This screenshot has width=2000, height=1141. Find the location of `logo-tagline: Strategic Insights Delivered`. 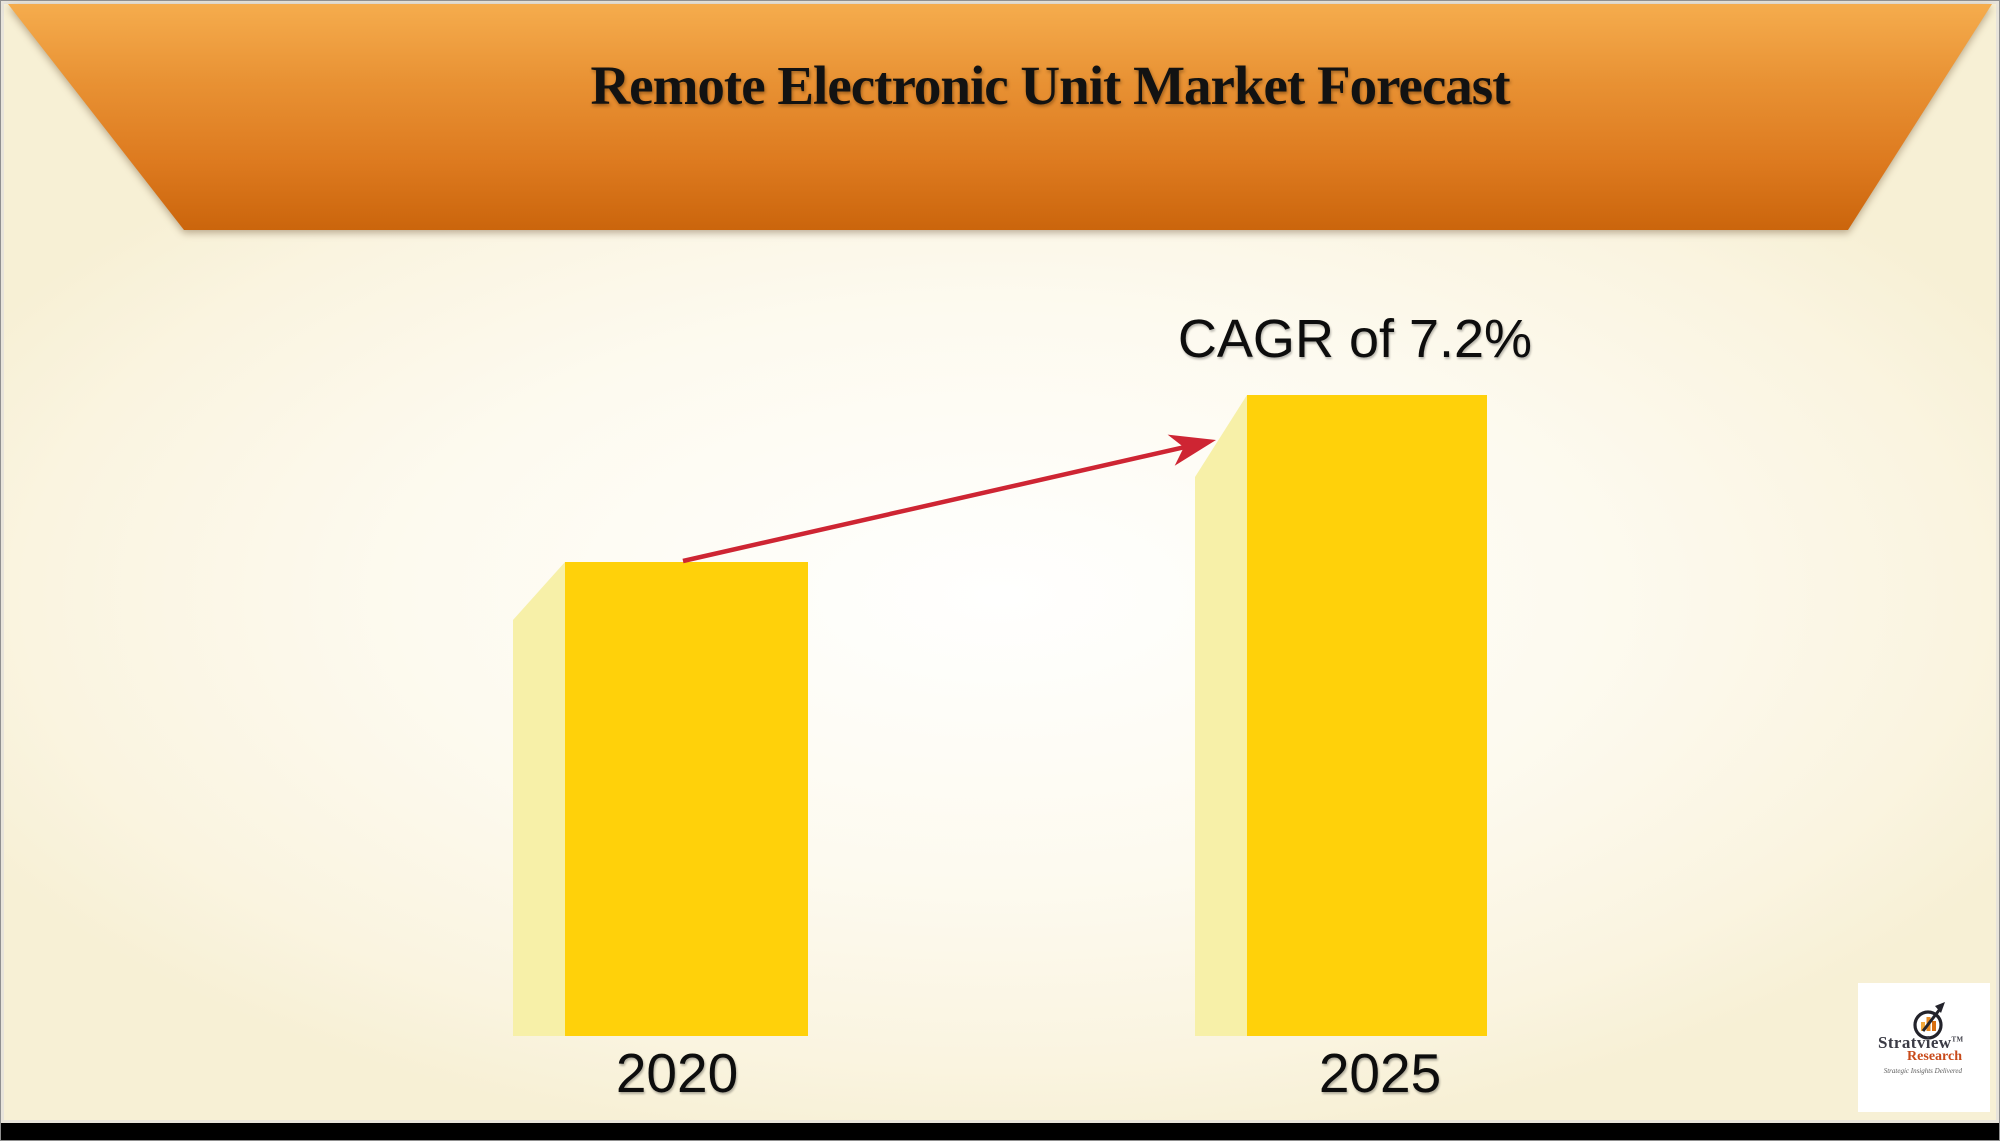

logo-tagline: Strategic Insights Delivered is located at coordinates (1922, 1071).